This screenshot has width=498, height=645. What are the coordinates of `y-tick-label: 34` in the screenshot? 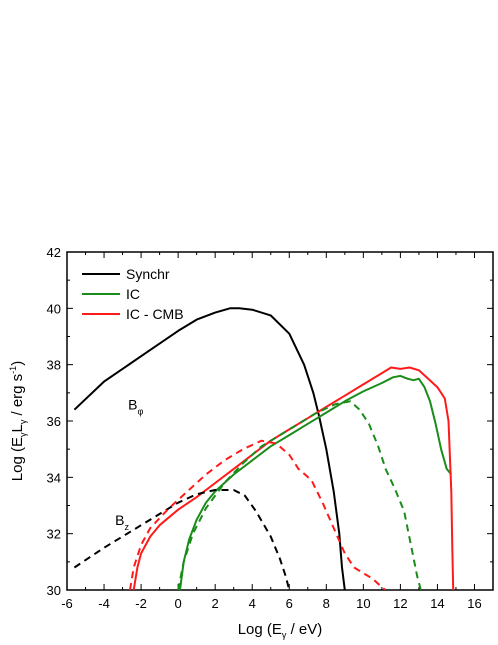 It's located at (54, 477).